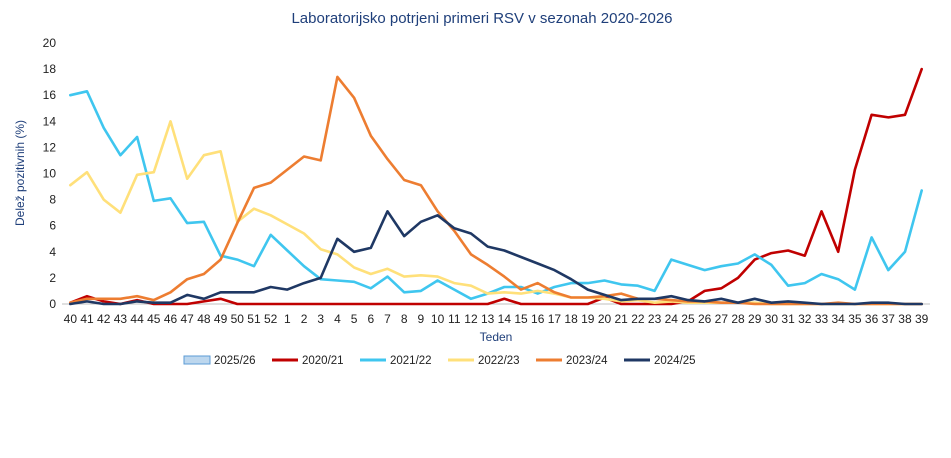 The height and width of the screenshot is (458, 951). Describe the element at coordinates (605, 319) in the screenshot. I see `x-tick-label: 20` at that location.